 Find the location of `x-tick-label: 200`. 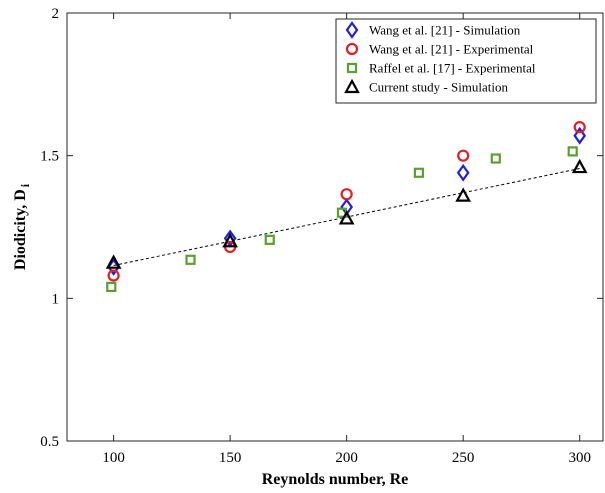

x-tick-label: 200 is located at coordinates (346, 458).